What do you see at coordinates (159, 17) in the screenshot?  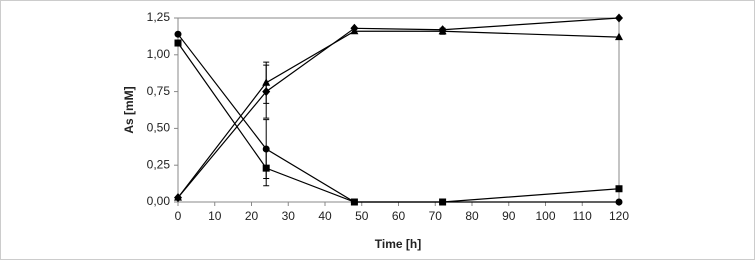 I see `y-tick-label: 1,25` at bounding box center [159, 17].